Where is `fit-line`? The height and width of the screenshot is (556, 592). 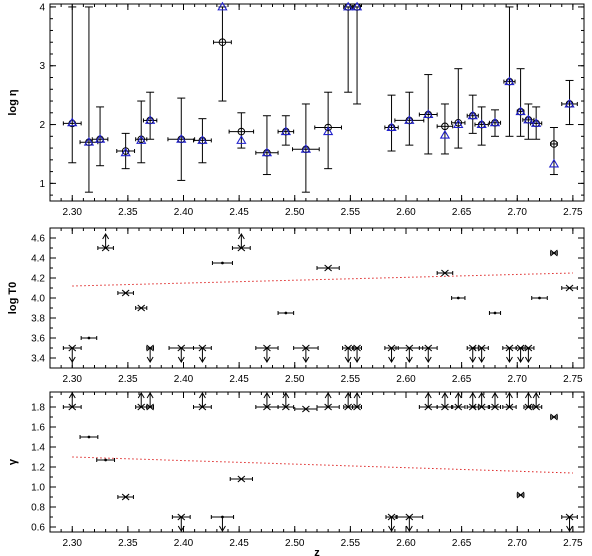 fit-line is located at coordinates (322, 465).